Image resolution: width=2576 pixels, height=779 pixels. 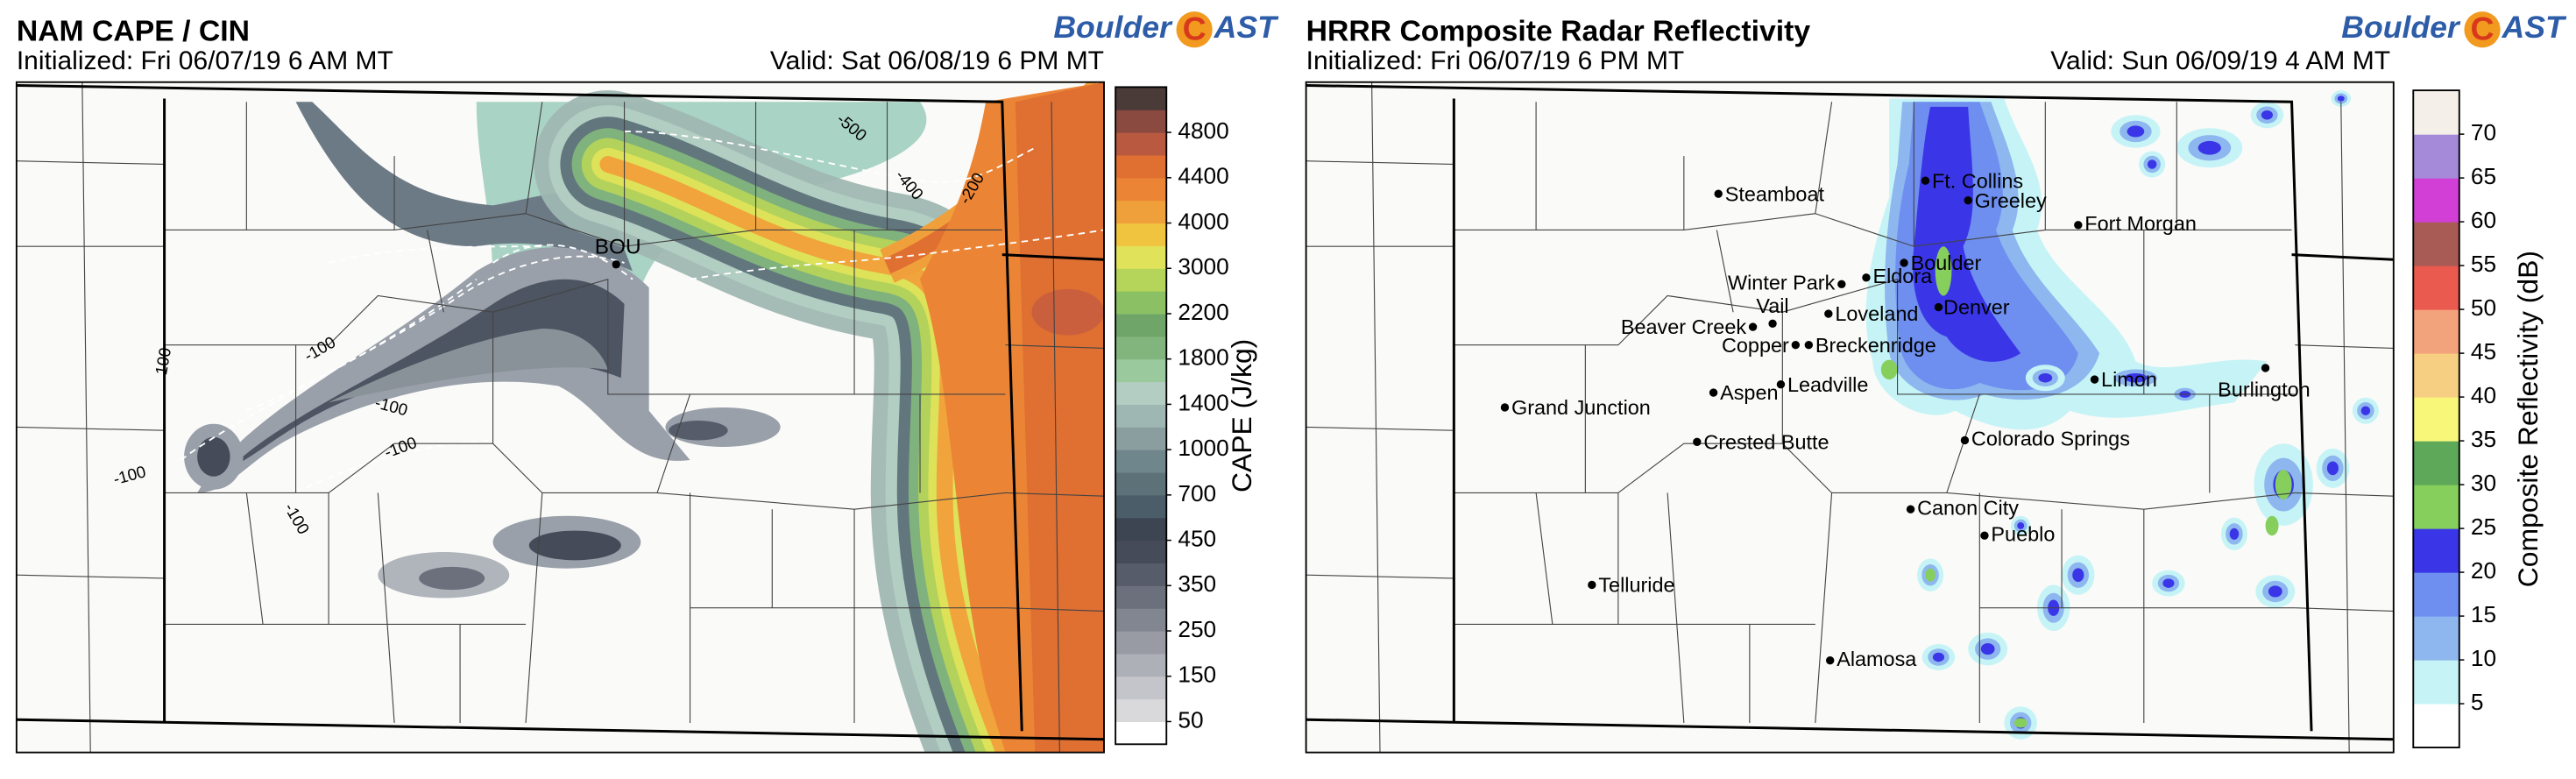 What do you see at coordinates (2483, 483) in the screenshot?
I see `colorbar-tick-label: 30` at bounding box center [2483, 483].